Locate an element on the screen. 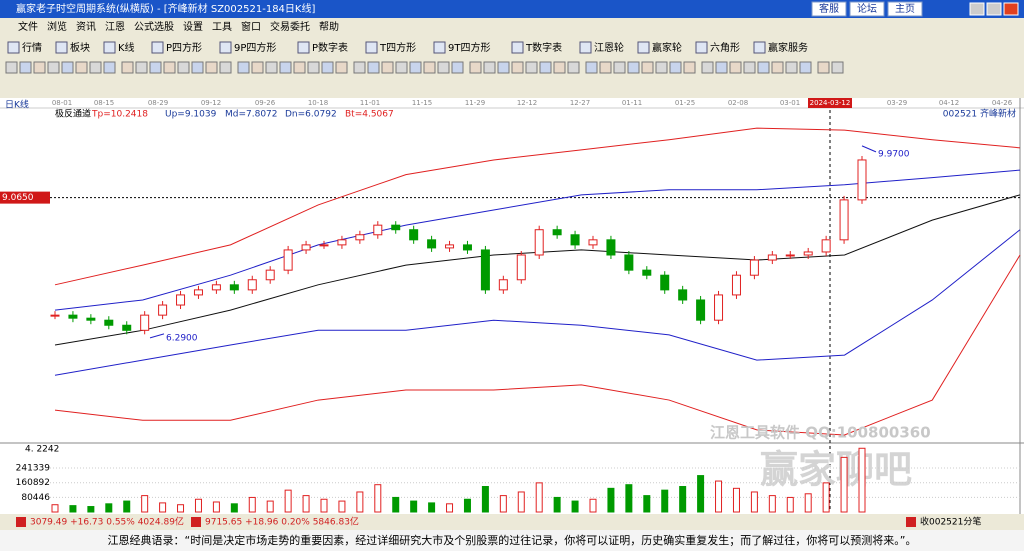 The image size is (1024, 551). link-label: 主页 is located at coordinates (905, 9).